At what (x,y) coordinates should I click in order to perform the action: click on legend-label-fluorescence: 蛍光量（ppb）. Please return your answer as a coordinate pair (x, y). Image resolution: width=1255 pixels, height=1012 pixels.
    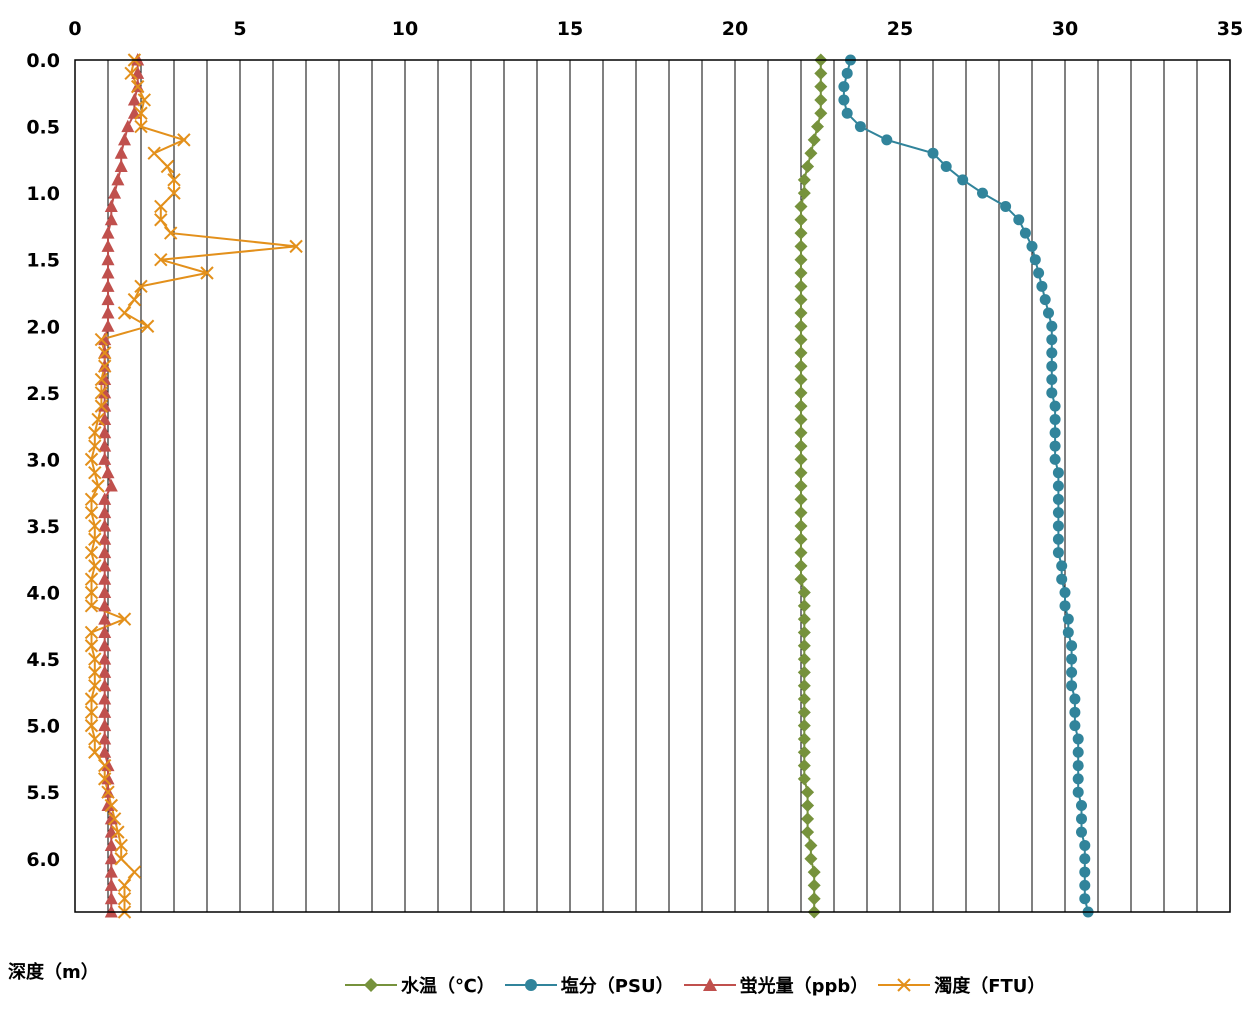
    Looking at the image, I should click on (804, 986).